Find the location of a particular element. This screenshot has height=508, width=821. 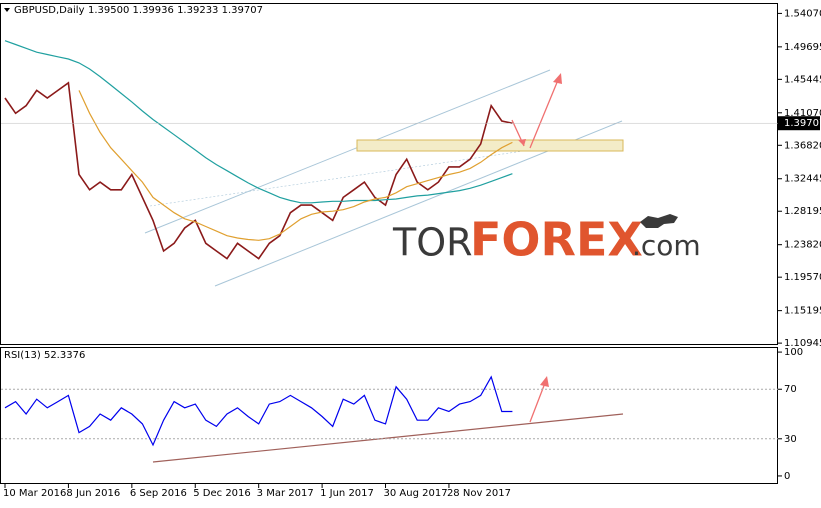

y-tick-label: 1.45445 is located at coordinates (802, 79).